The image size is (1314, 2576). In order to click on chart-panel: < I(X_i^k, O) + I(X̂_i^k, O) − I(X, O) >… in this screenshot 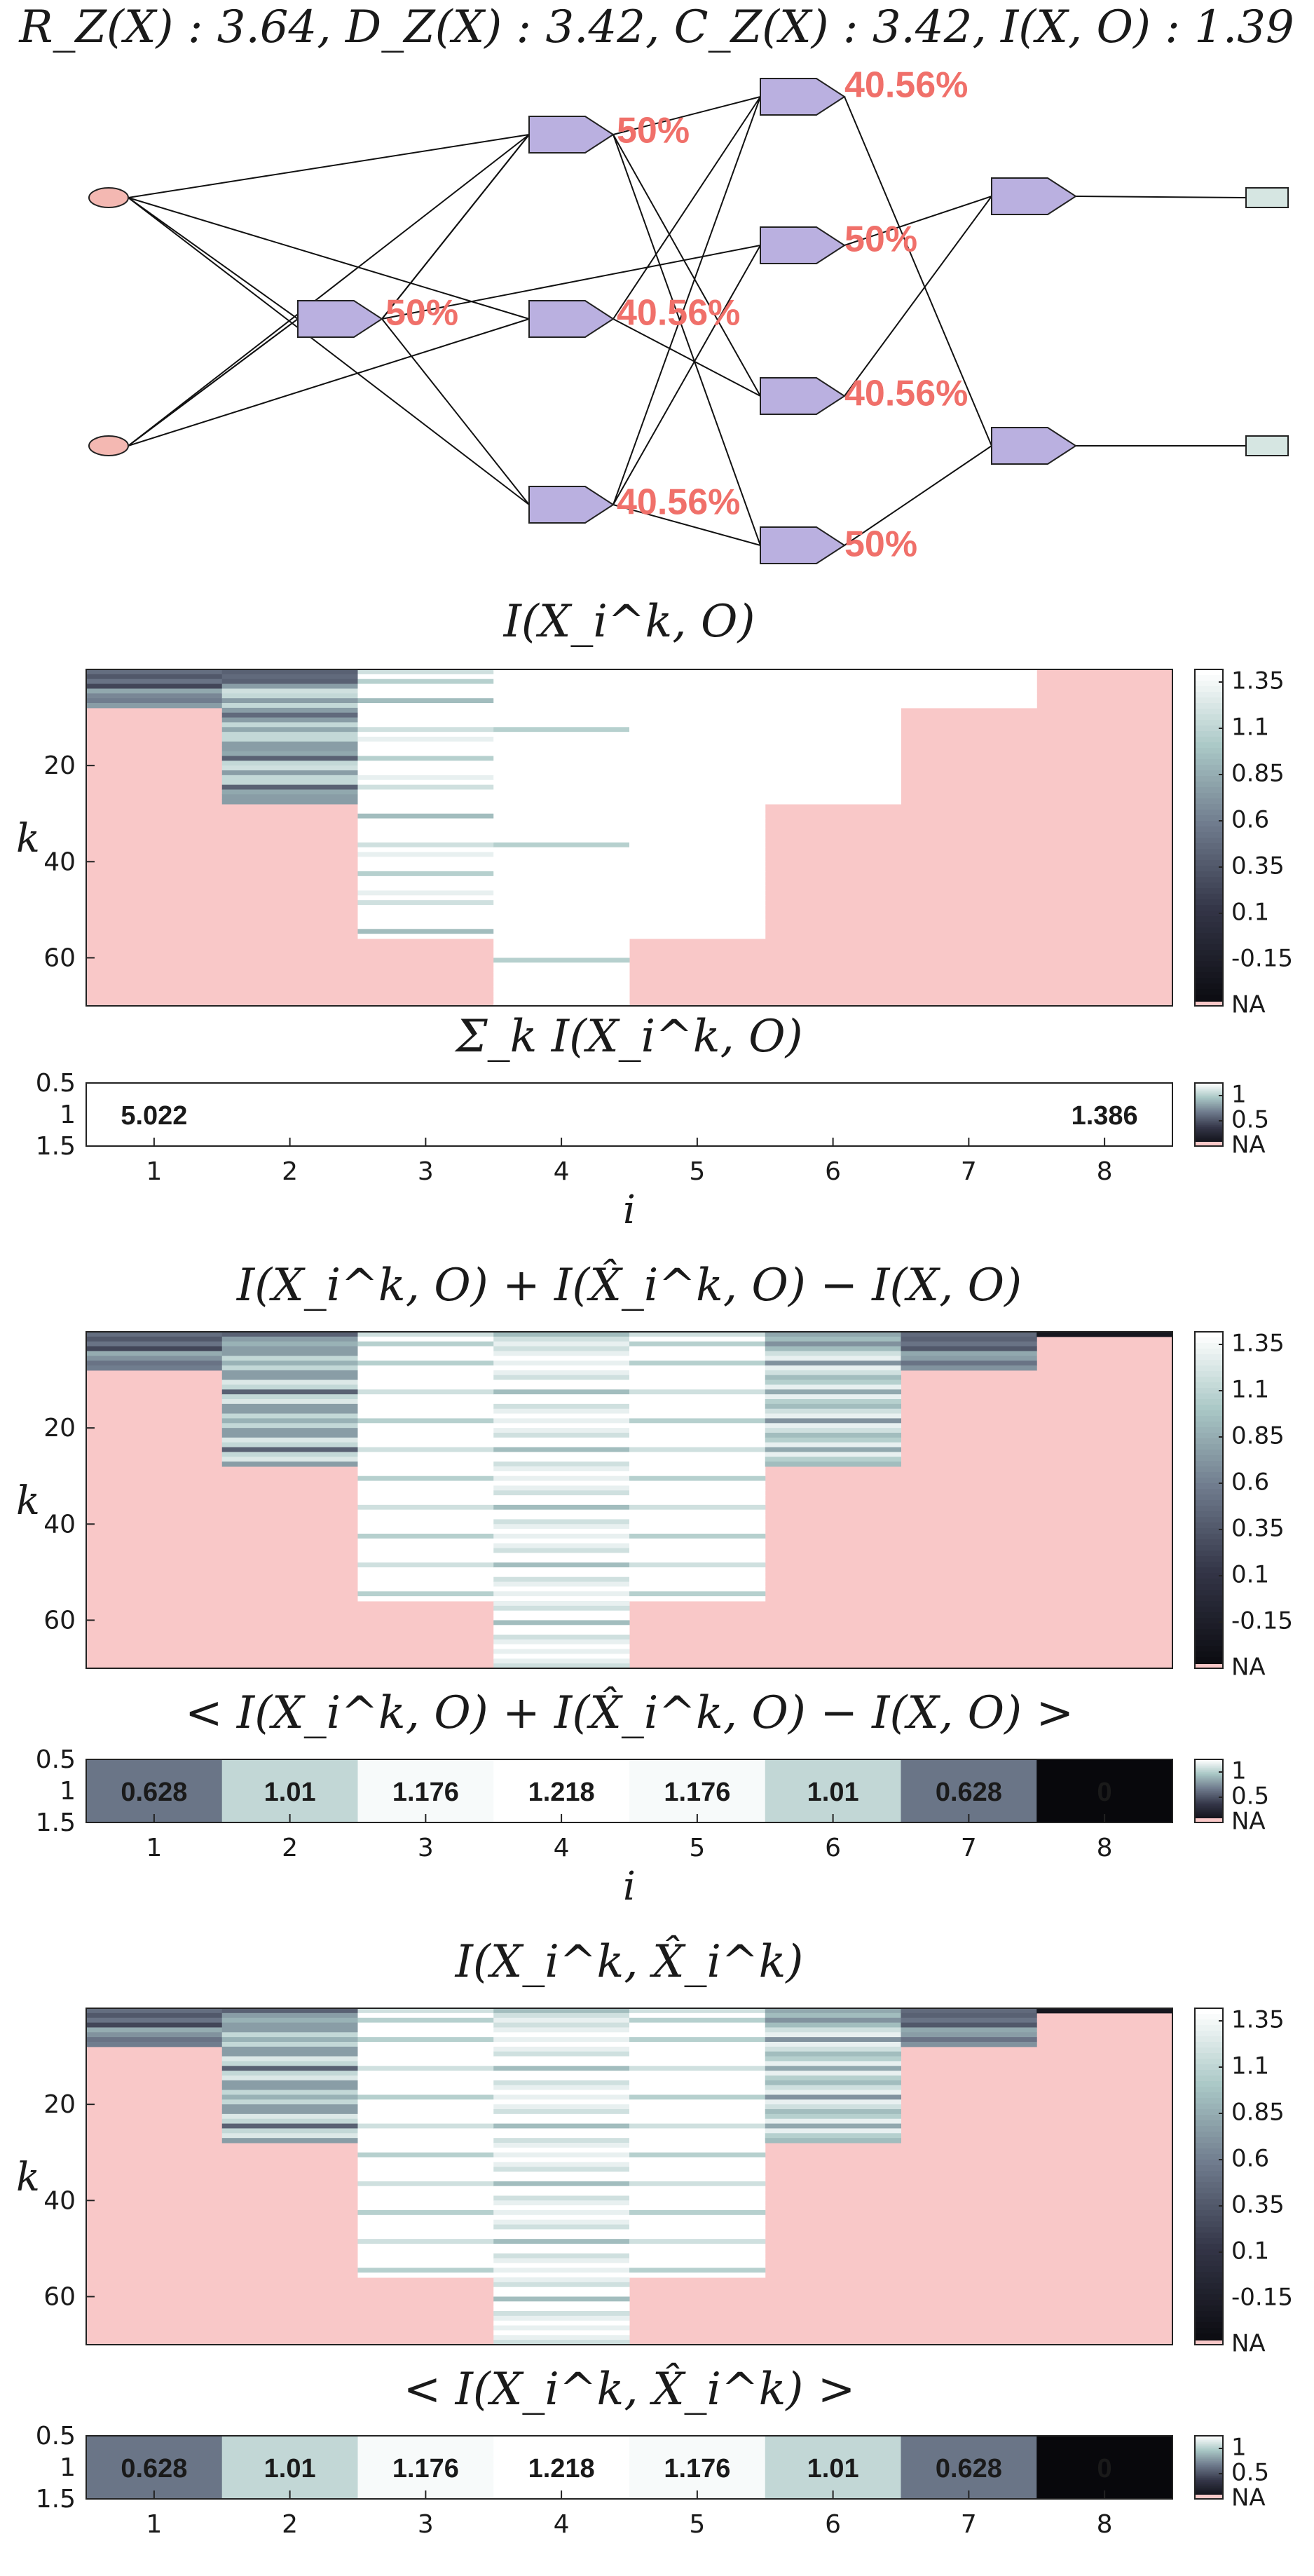, I will do `click(652, 1797)`.